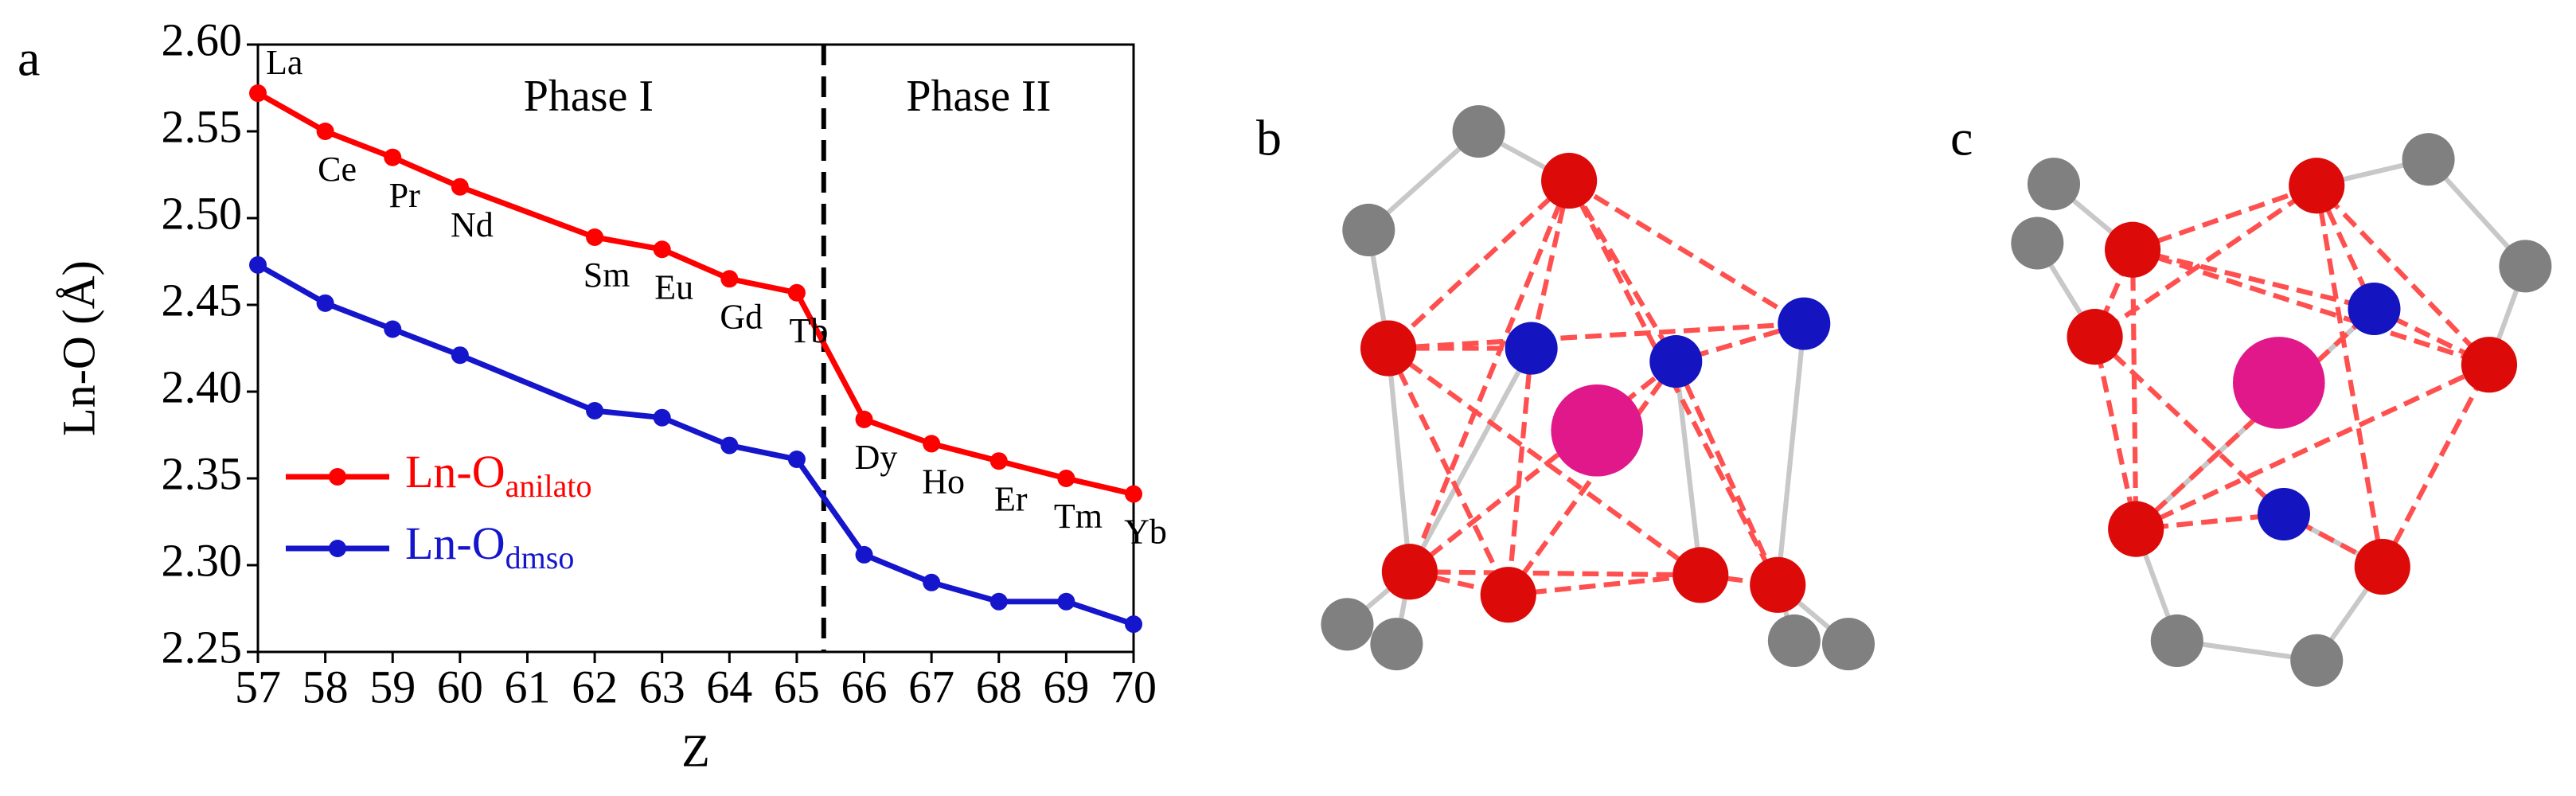 This screenshot has width=2576, height=796. Describe the element at coordinates (78, 348) in the screenshot. I see `y-axis-label: Ln-O (Å)` at that location.